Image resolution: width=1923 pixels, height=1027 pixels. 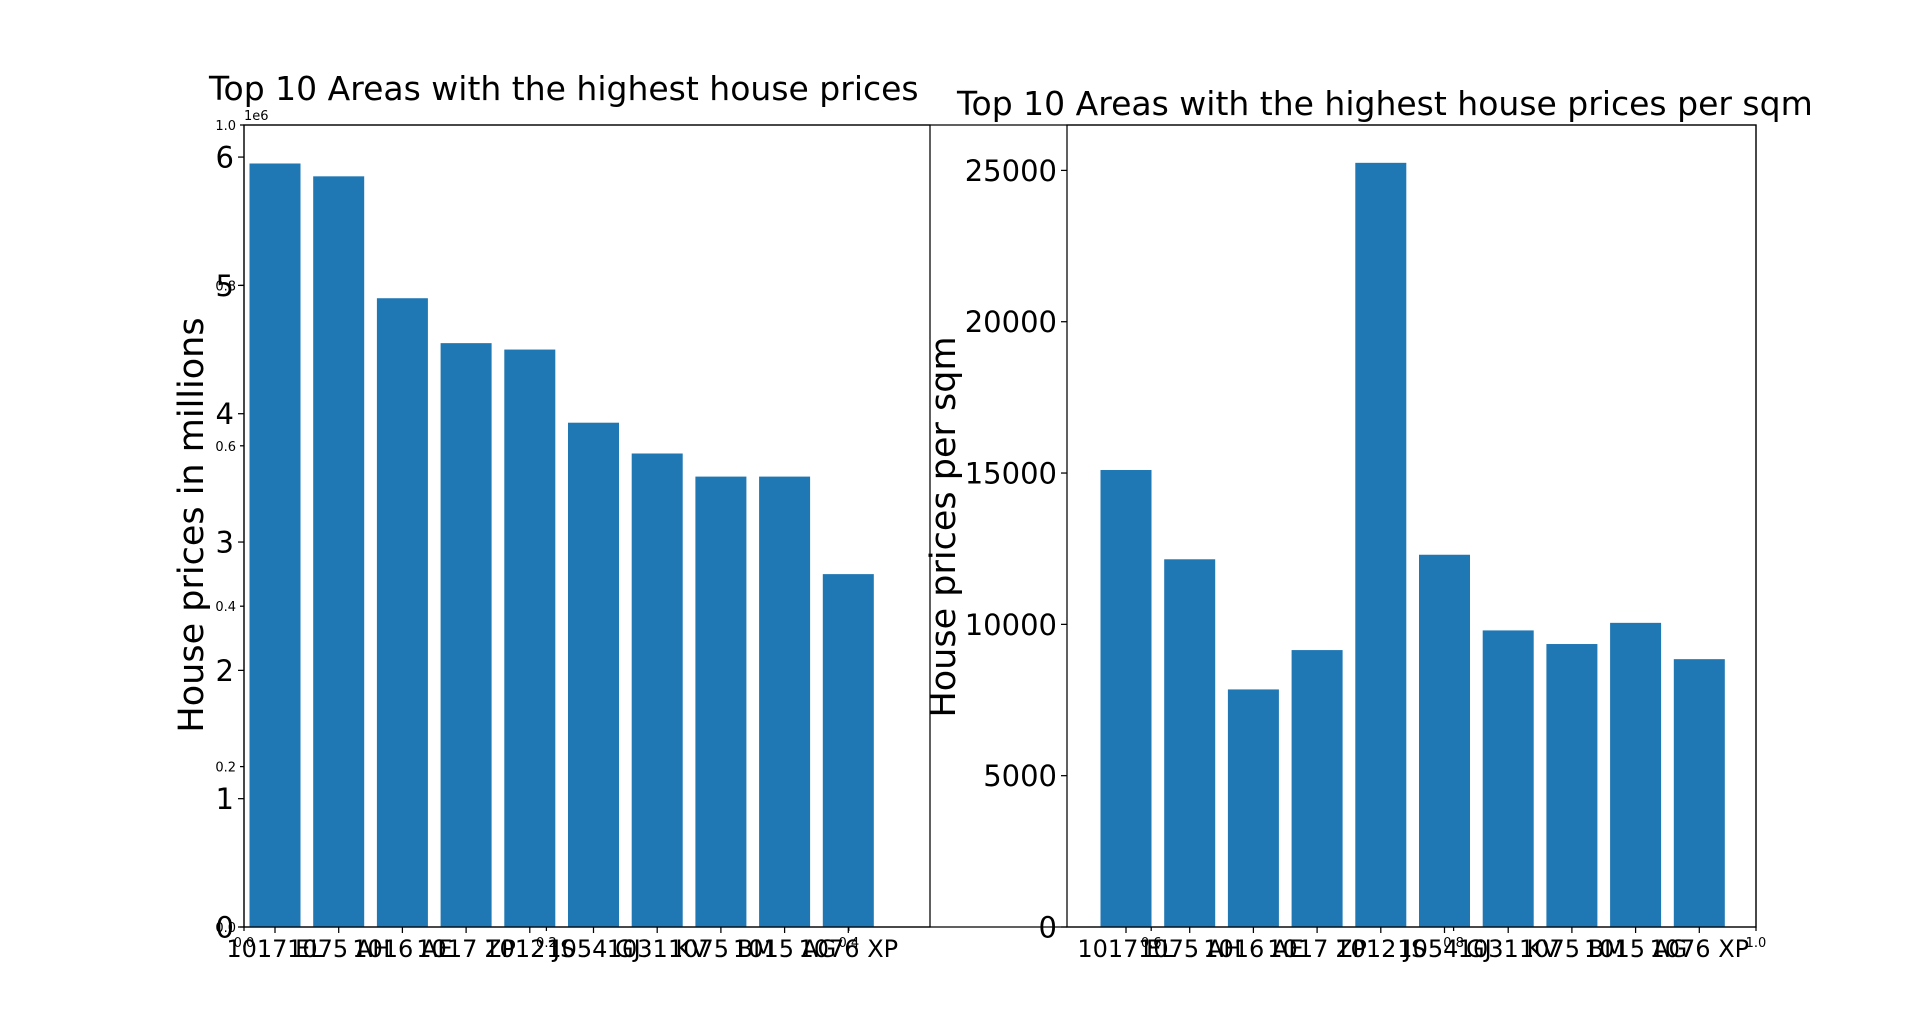 What do you see at coordinates (1016, 549) in the screenshot?
I see `y-ticks: 0 5000 10000 15000 20000 25000` at bounding box center [1016, 549].